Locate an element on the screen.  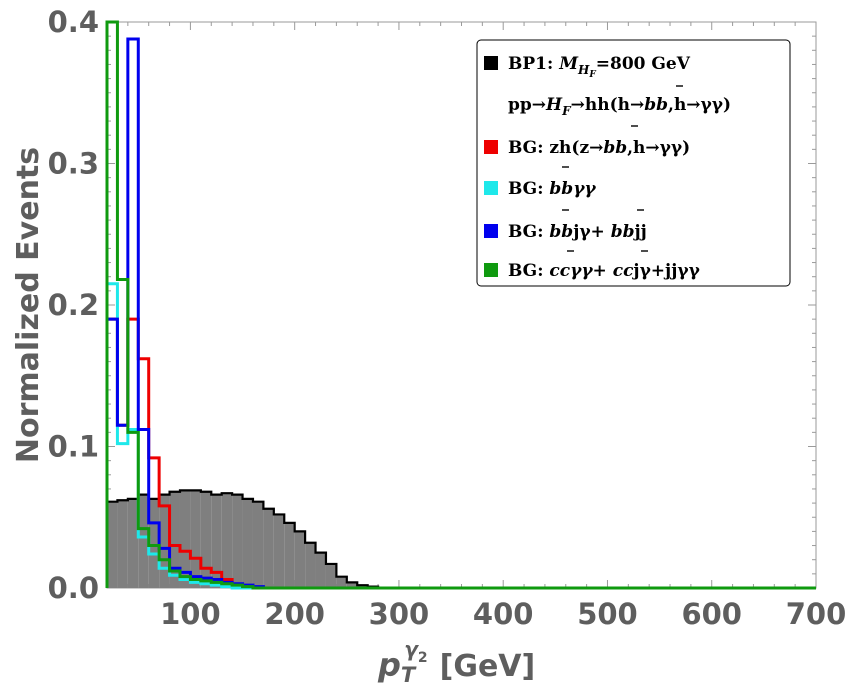
y-tick-label: 0.4 is located at coordinates (73, 22).